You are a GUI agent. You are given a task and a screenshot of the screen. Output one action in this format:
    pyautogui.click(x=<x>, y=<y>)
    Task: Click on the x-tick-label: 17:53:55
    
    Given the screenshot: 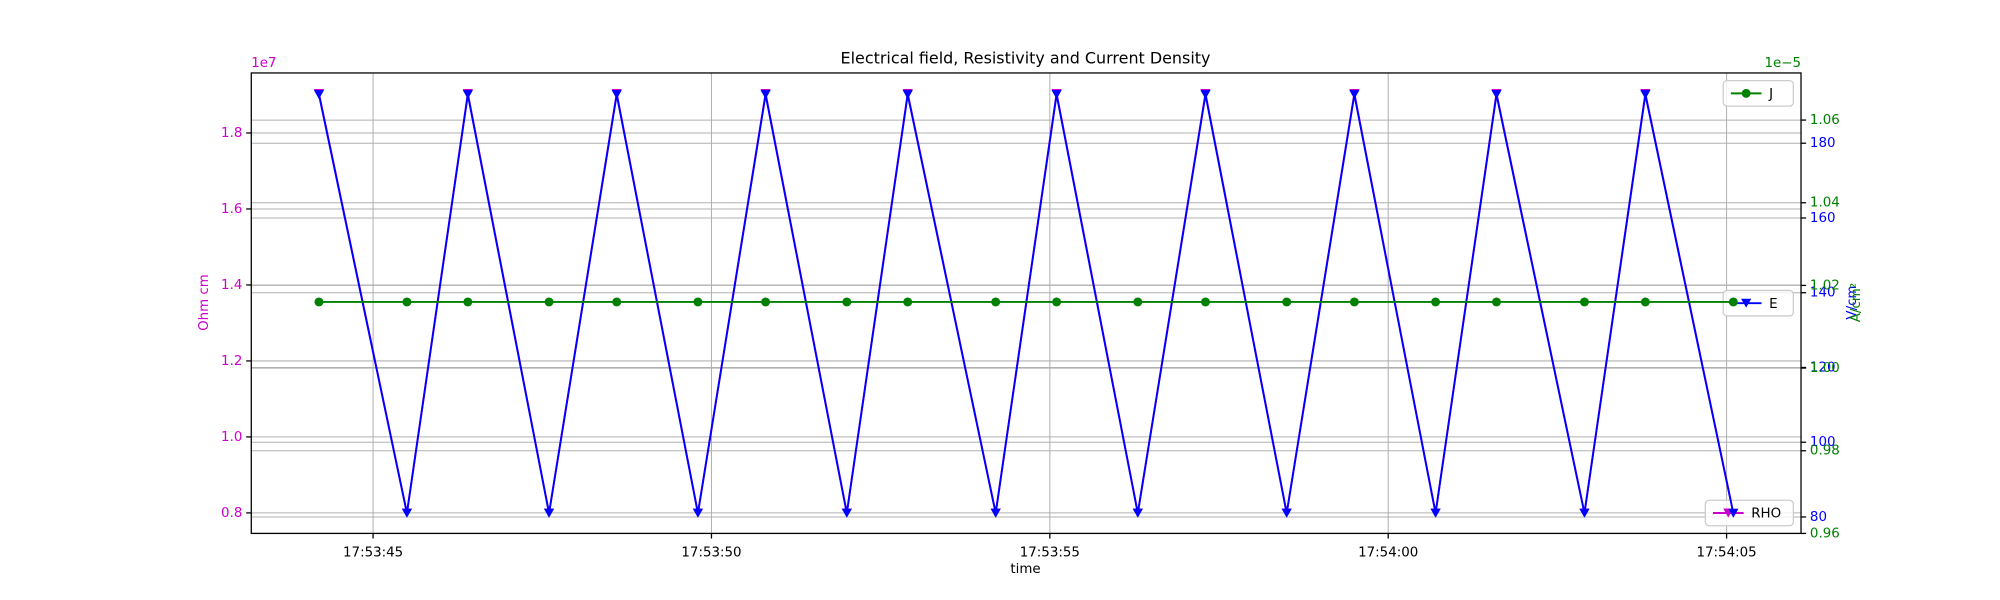 What is the action you would take?
    pyautogui.click(x=1050, y=553)
    